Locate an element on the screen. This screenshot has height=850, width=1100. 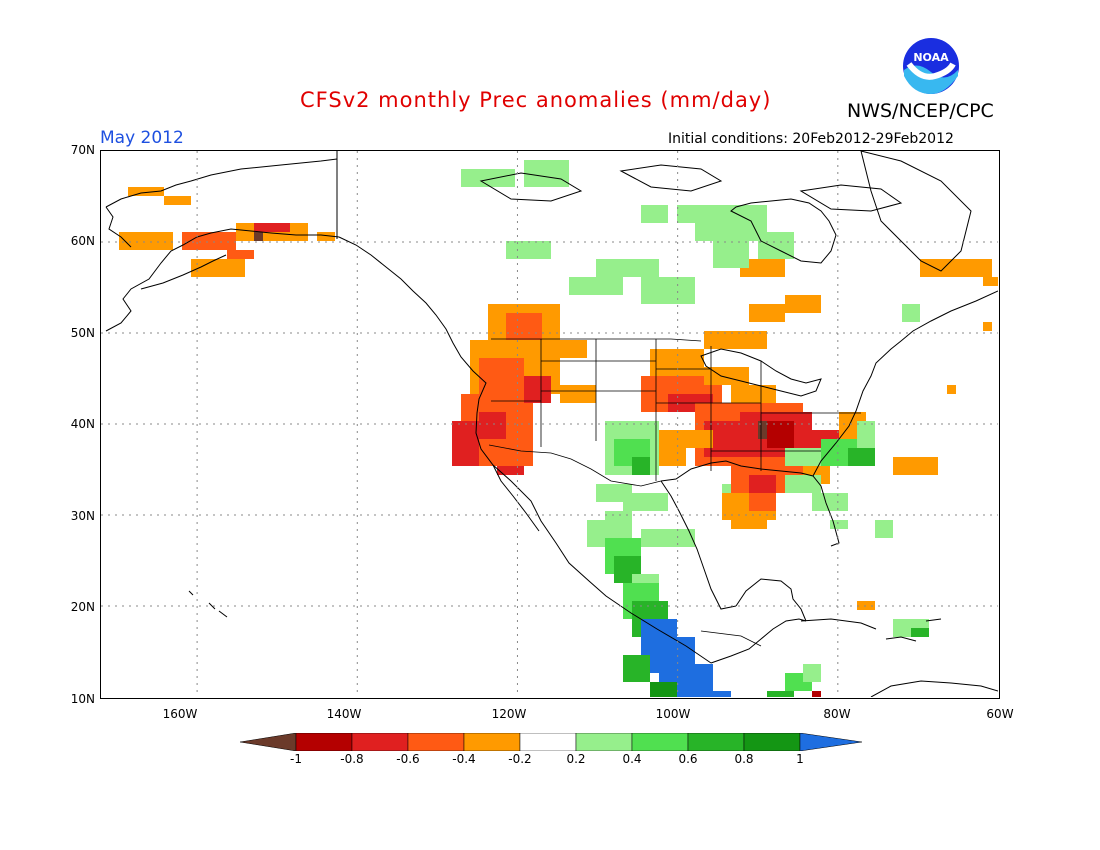
chart-title: CFSv2 monthly Prec anomalies (mm/day) is located at coordinates (536, 100).